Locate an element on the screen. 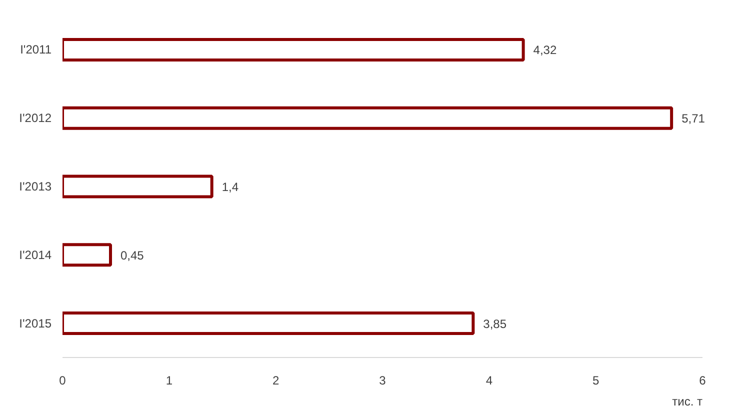 The height and width of the screenshot is (413, 738). x-tick-label: 5 is located at coordinates (596, 381).